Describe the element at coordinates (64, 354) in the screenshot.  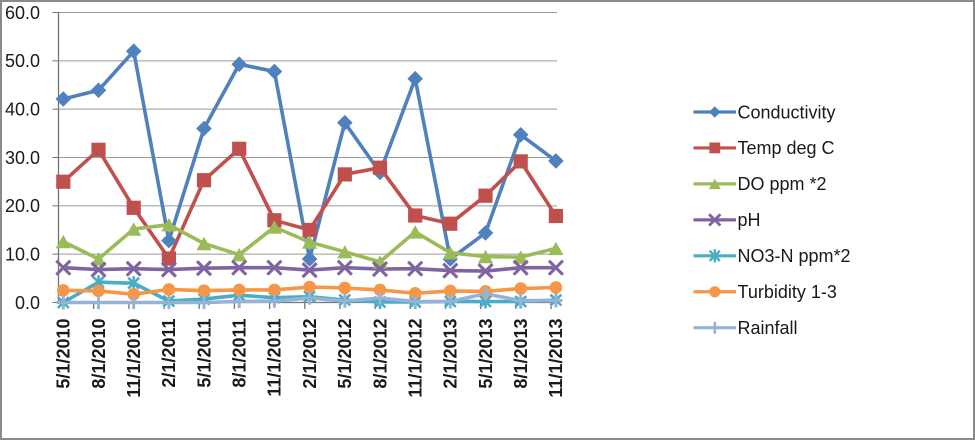
I see `svg-text: 5/1/2010` at that location.